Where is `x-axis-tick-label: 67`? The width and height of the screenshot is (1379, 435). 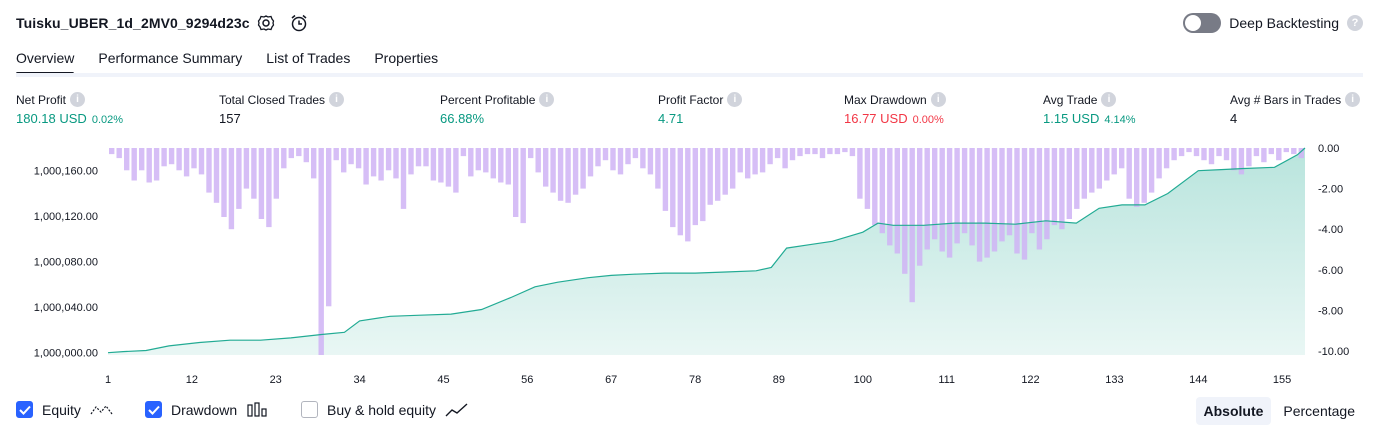 x-axis-tick-label: 67 is located at coordinates (611, 380).